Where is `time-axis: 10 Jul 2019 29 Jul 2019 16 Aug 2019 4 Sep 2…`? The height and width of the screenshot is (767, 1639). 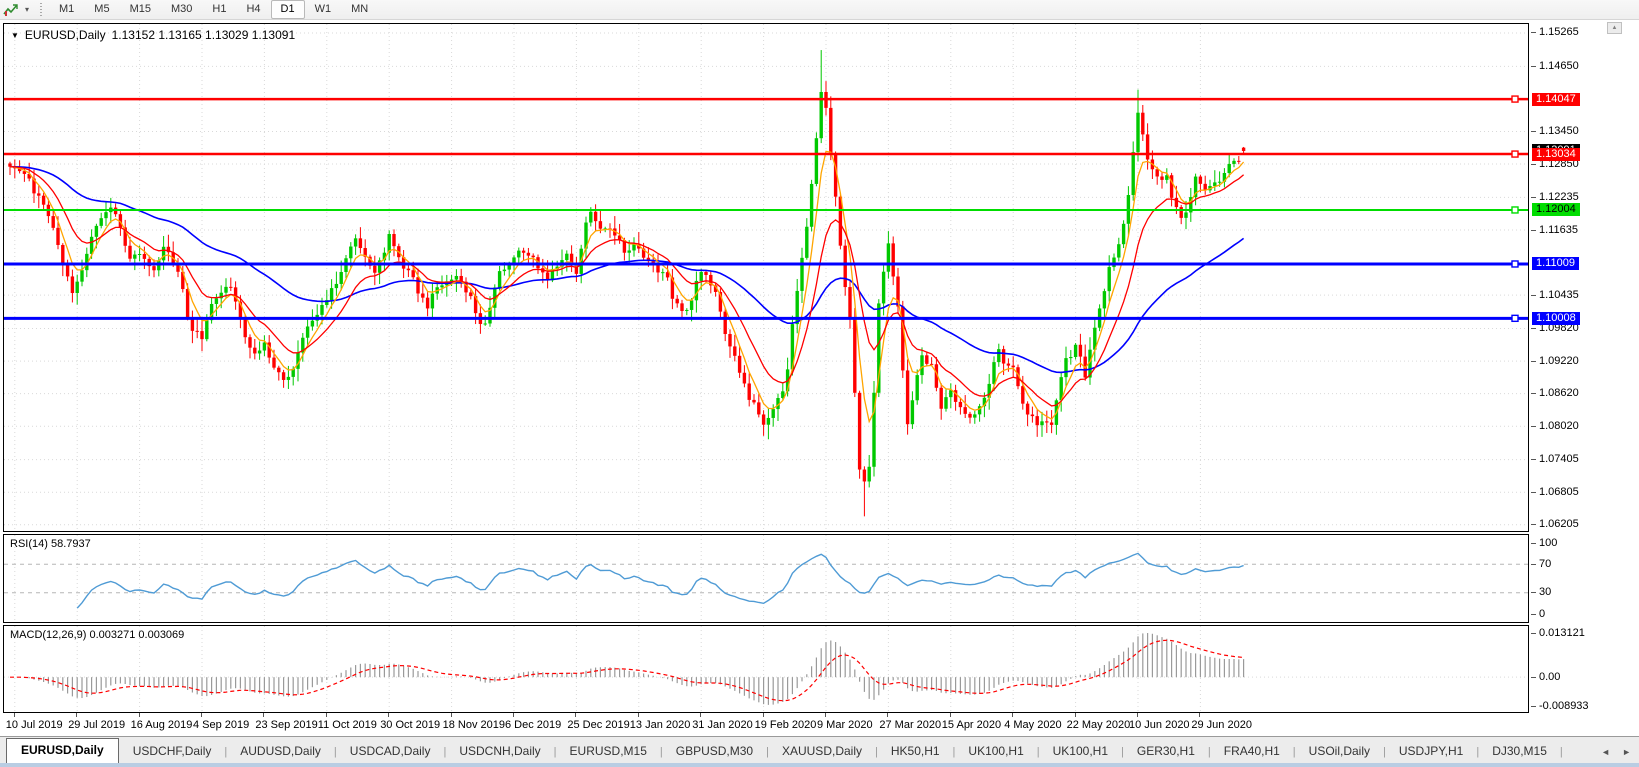
time-axis: 10 Jul 2019 29 Jul 2019 16 Aug 2019 4 Sep 2… is located at coordinates (766, 724).